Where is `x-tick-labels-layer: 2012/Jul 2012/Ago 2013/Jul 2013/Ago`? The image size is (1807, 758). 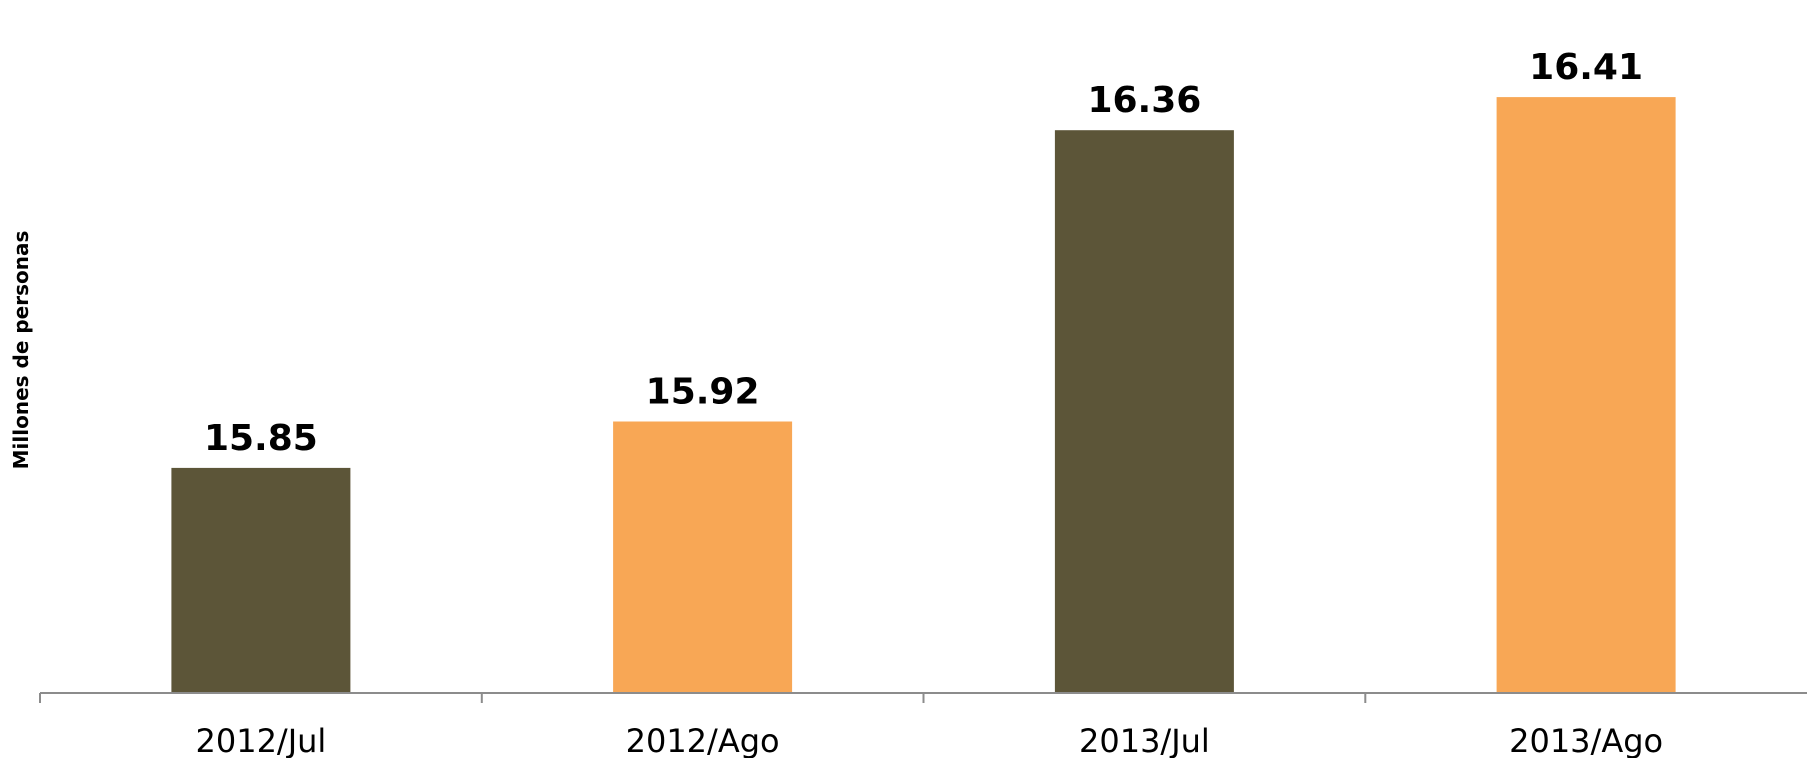 x-tick-labels-layer: 2012/Jul 2012/Ago 2013/Jul 2013/Ago is located at coordinates (929, 740).